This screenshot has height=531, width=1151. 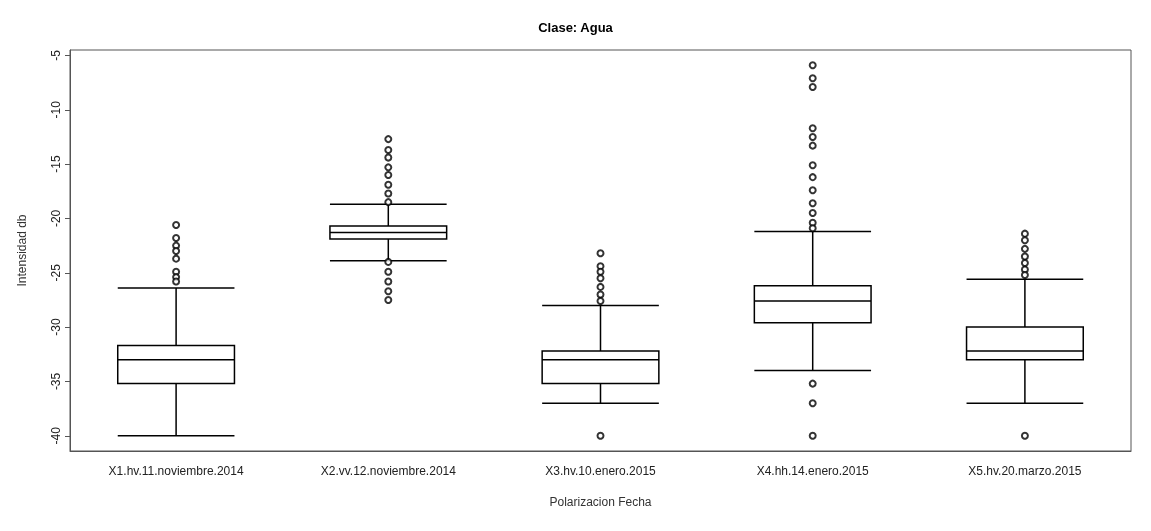 What do you see at coordinates (56, 164) in the screenshot?
I see `y-tick-label: -15` at bounding box center [56, 164].